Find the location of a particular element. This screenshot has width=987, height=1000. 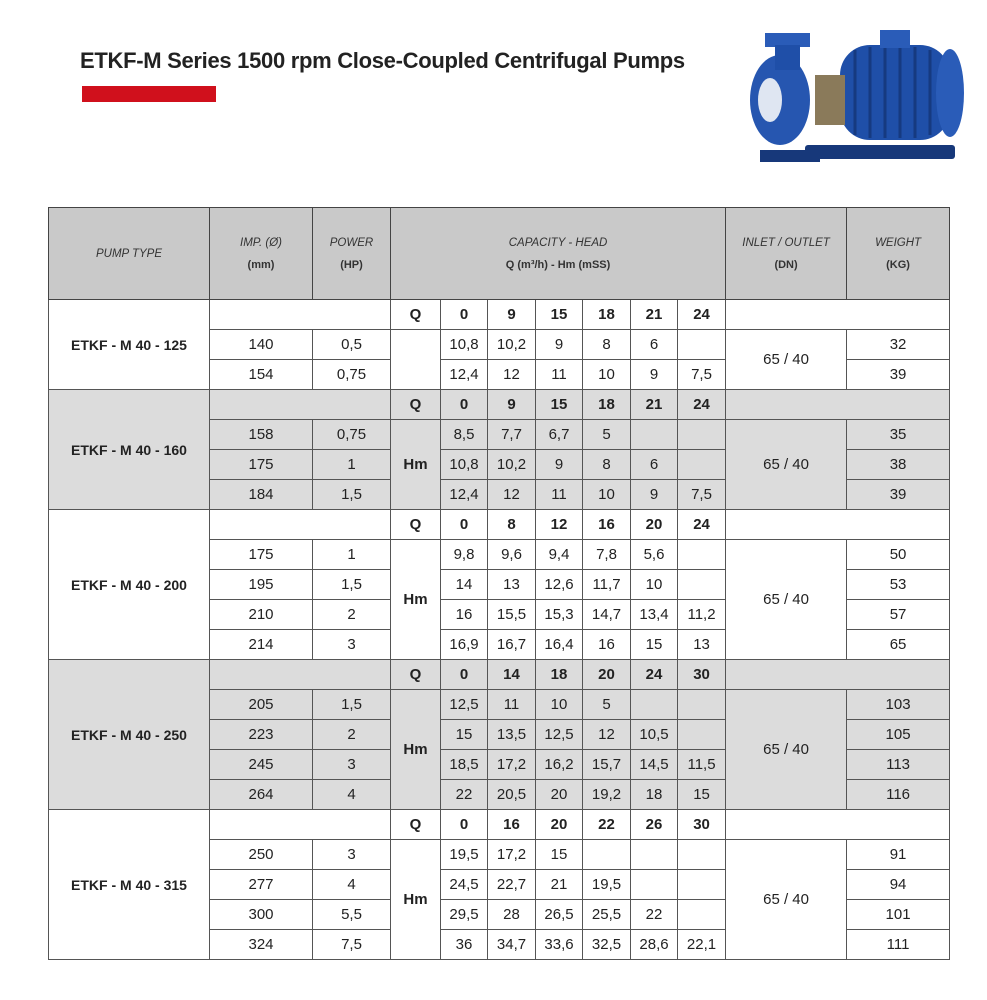

head-value-cell: 11,2 is located at coordinates (701, 614).